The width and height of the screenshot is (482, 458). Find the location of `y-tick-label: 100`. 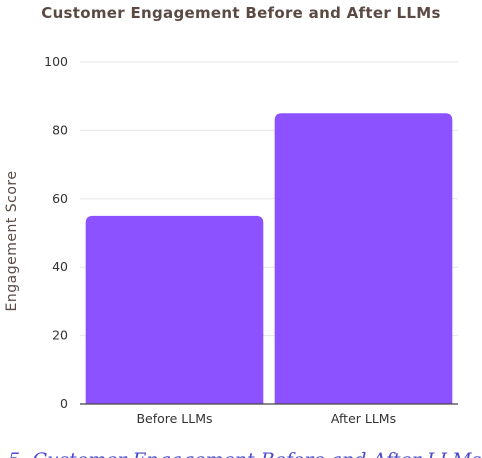

y-tick-label: 100 is located at coordinates (56, 61).